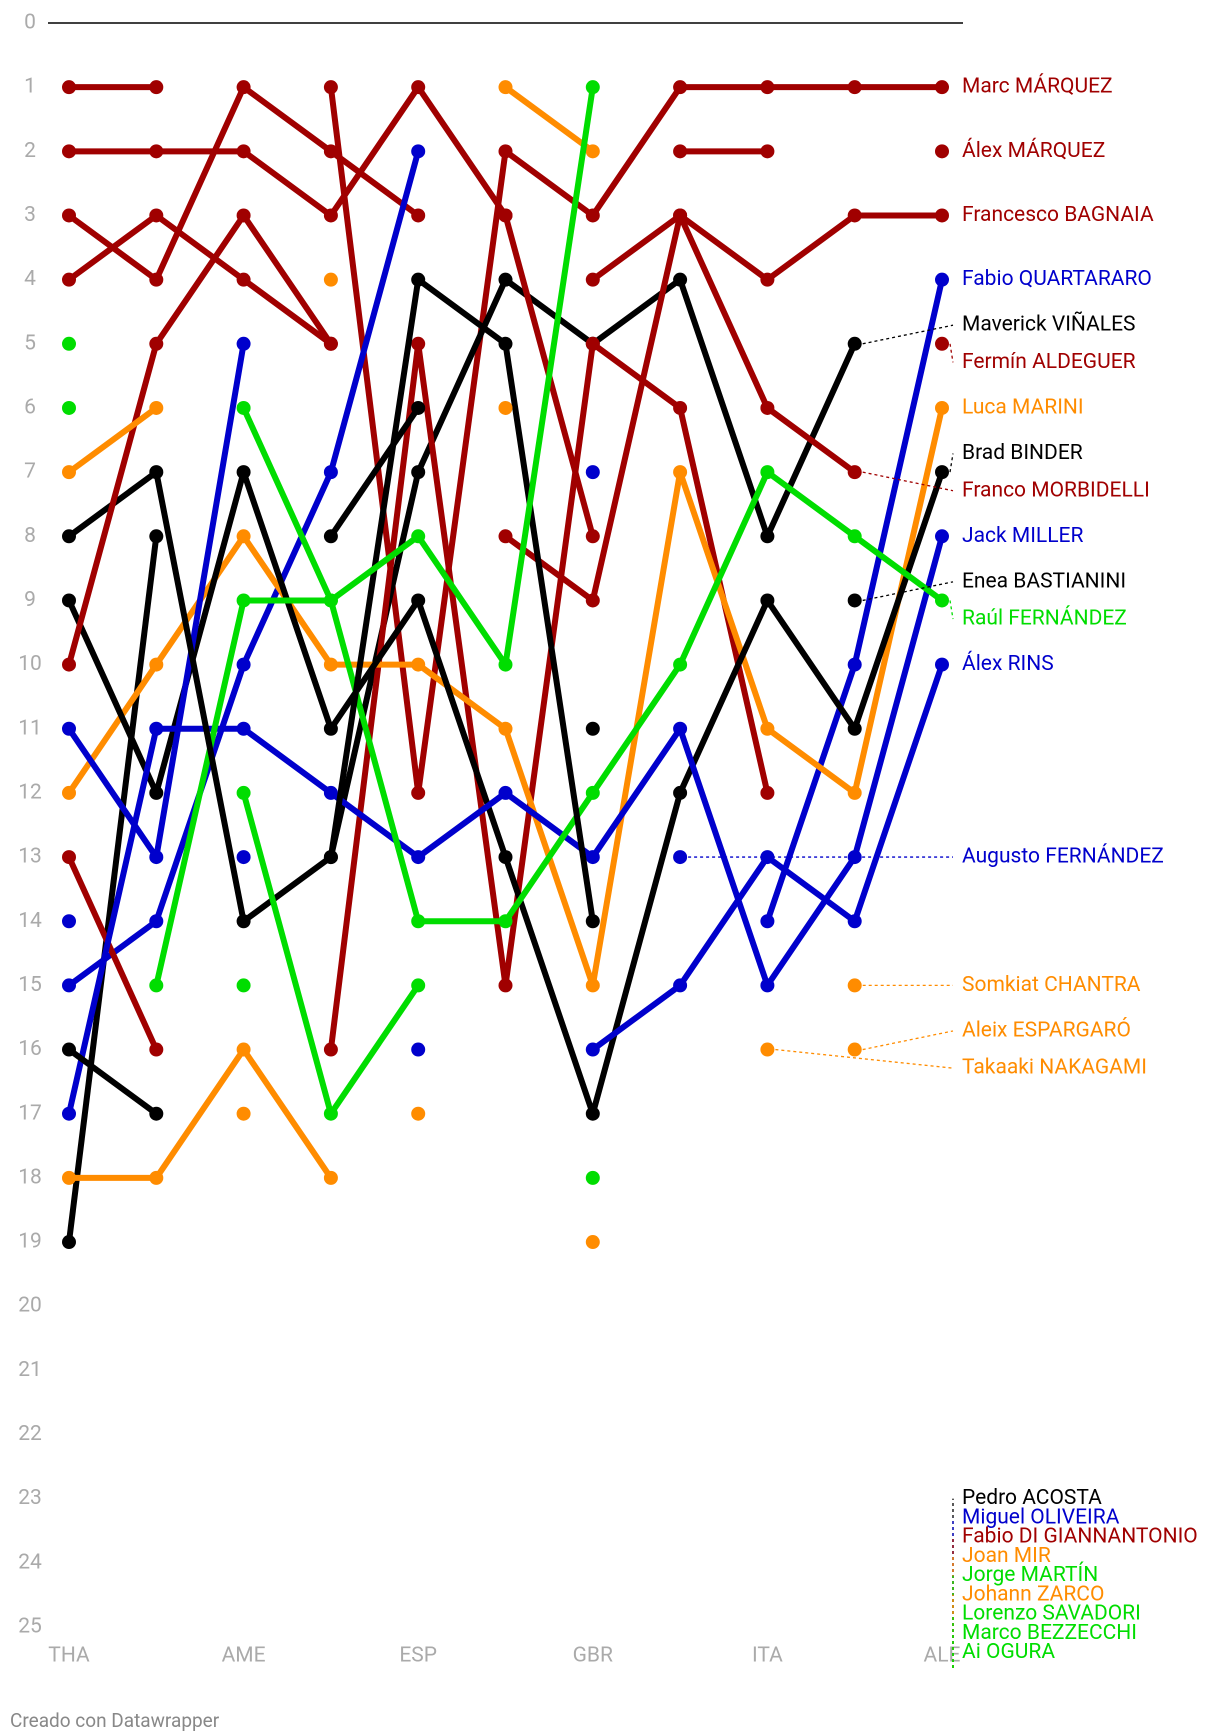 The width and height of the screenshot is (1220, 1736). I want to click on y-tick-label: 7, so click(30, 472).